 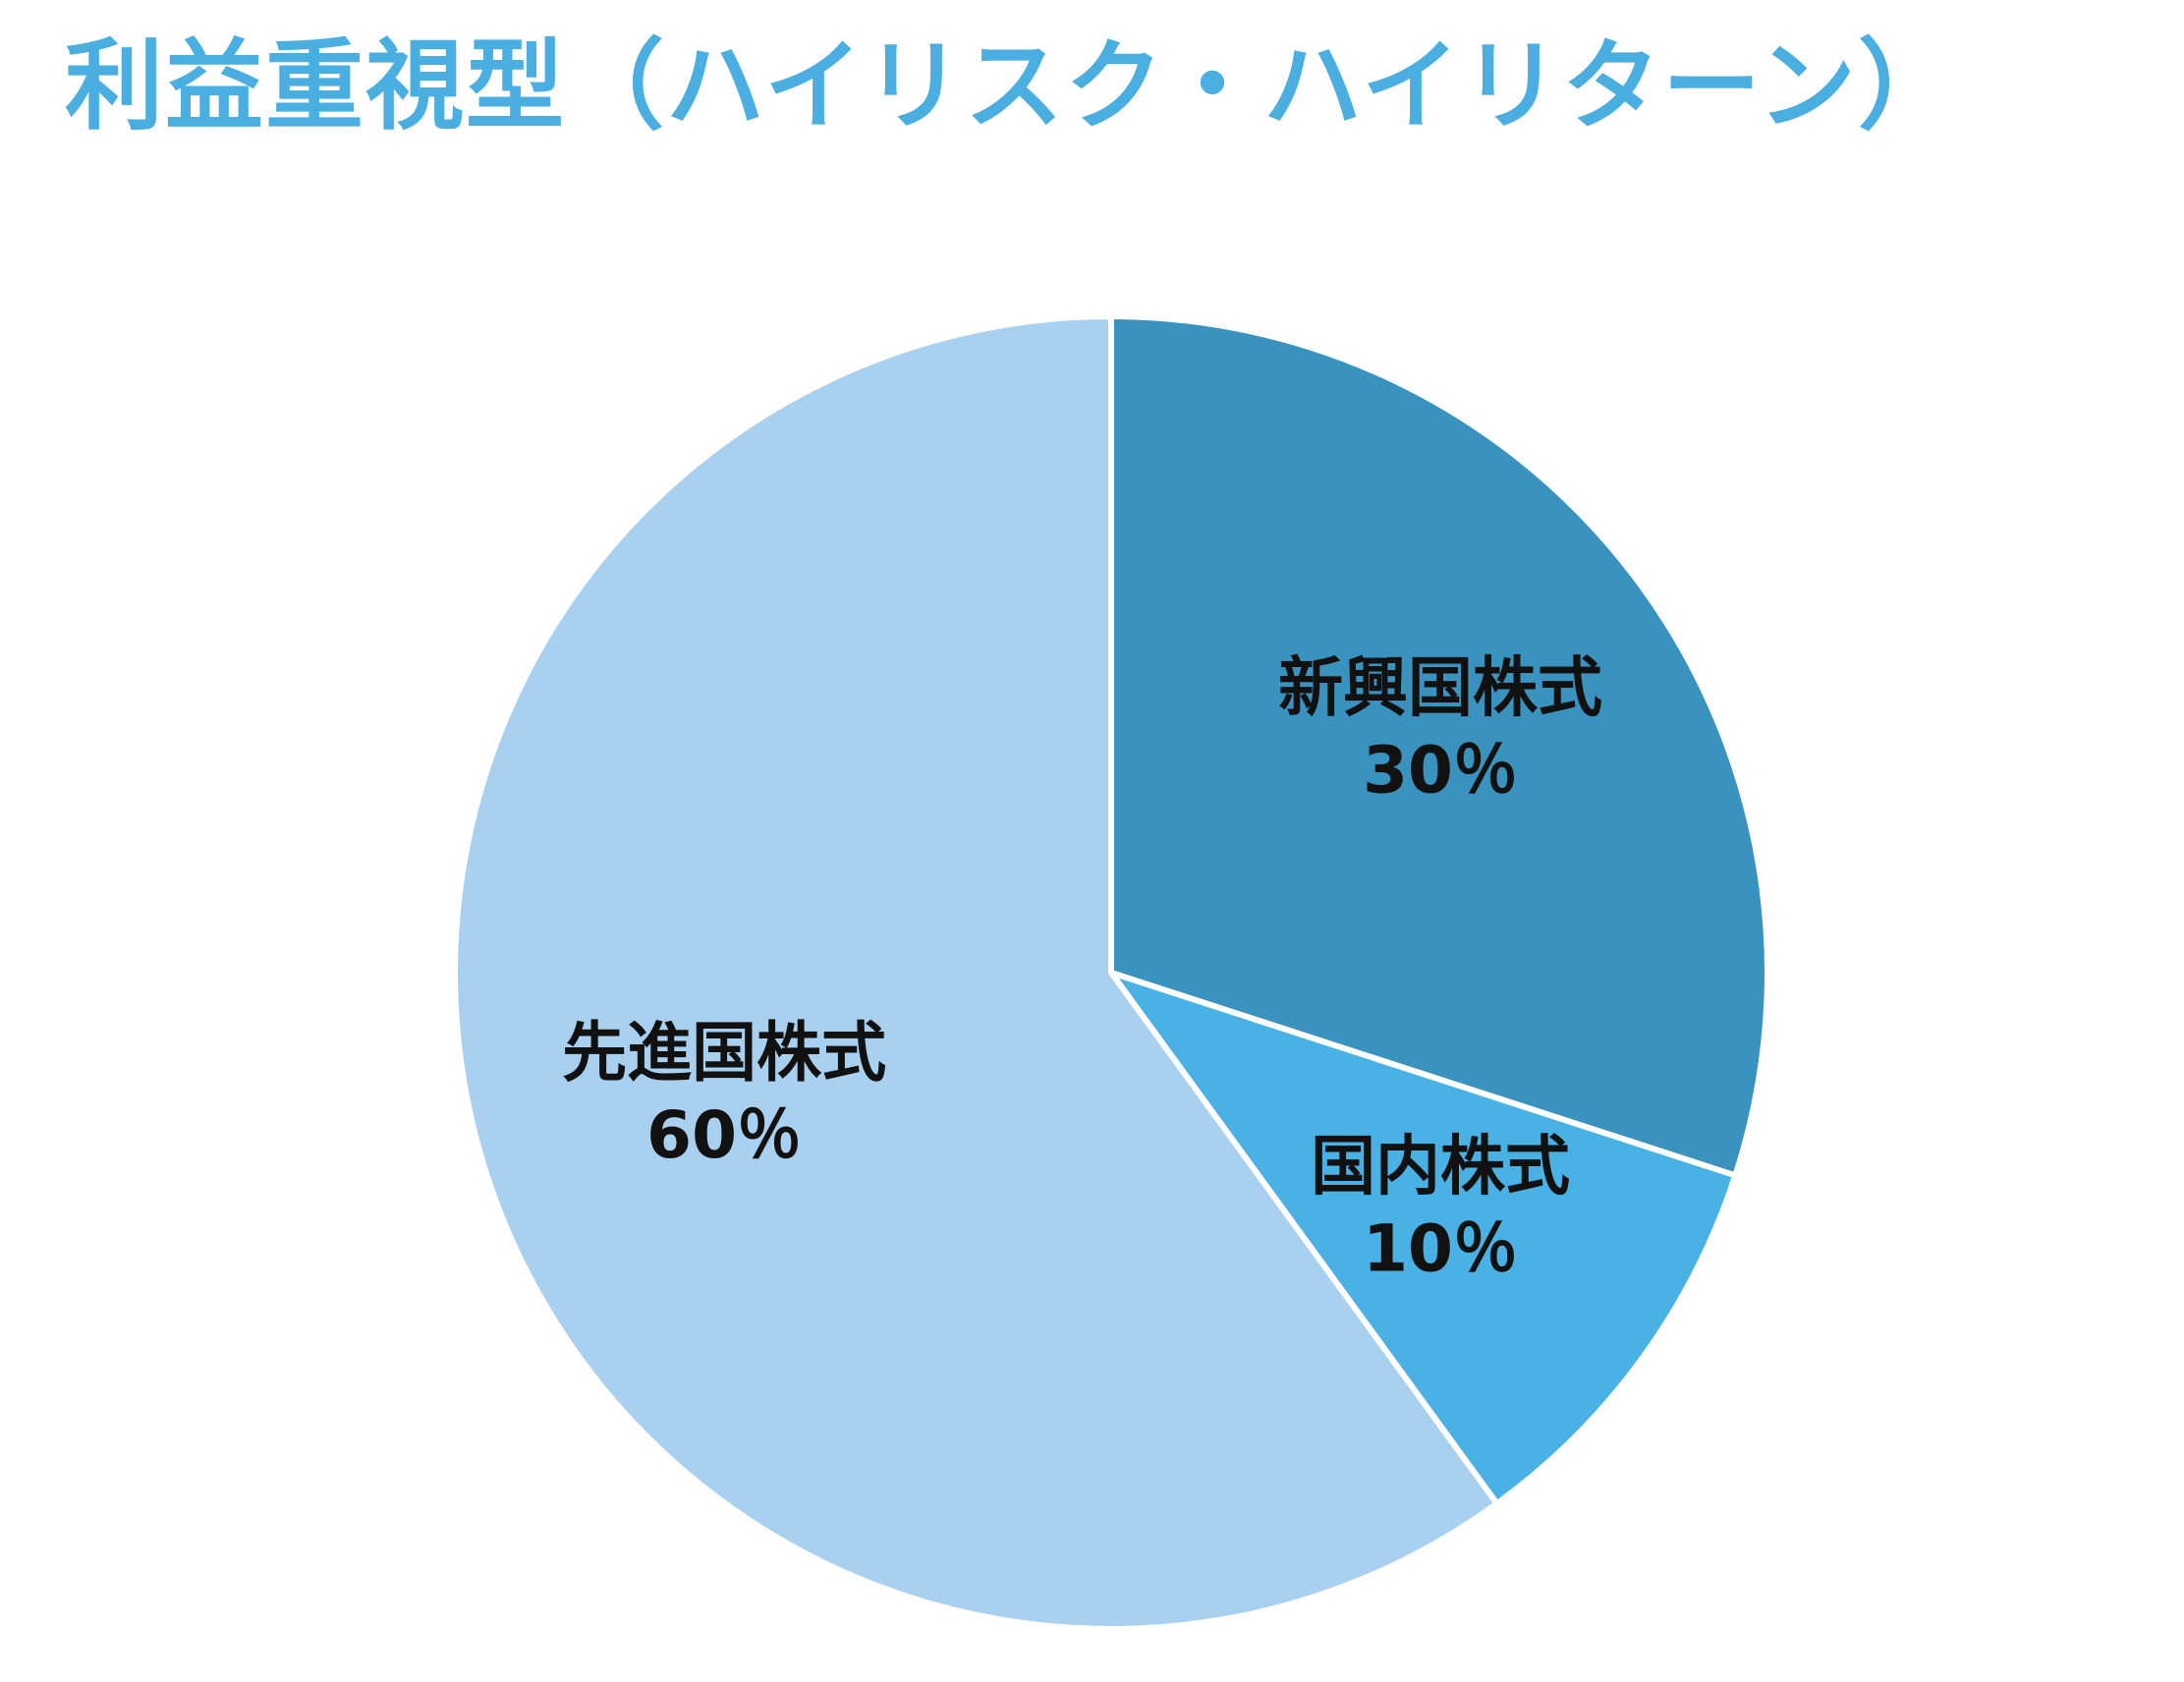 What do you see at coordinates (724, 1135) in the screenshot?
I see `slice-value-label: 60％` at bounding box center [724, 1135].